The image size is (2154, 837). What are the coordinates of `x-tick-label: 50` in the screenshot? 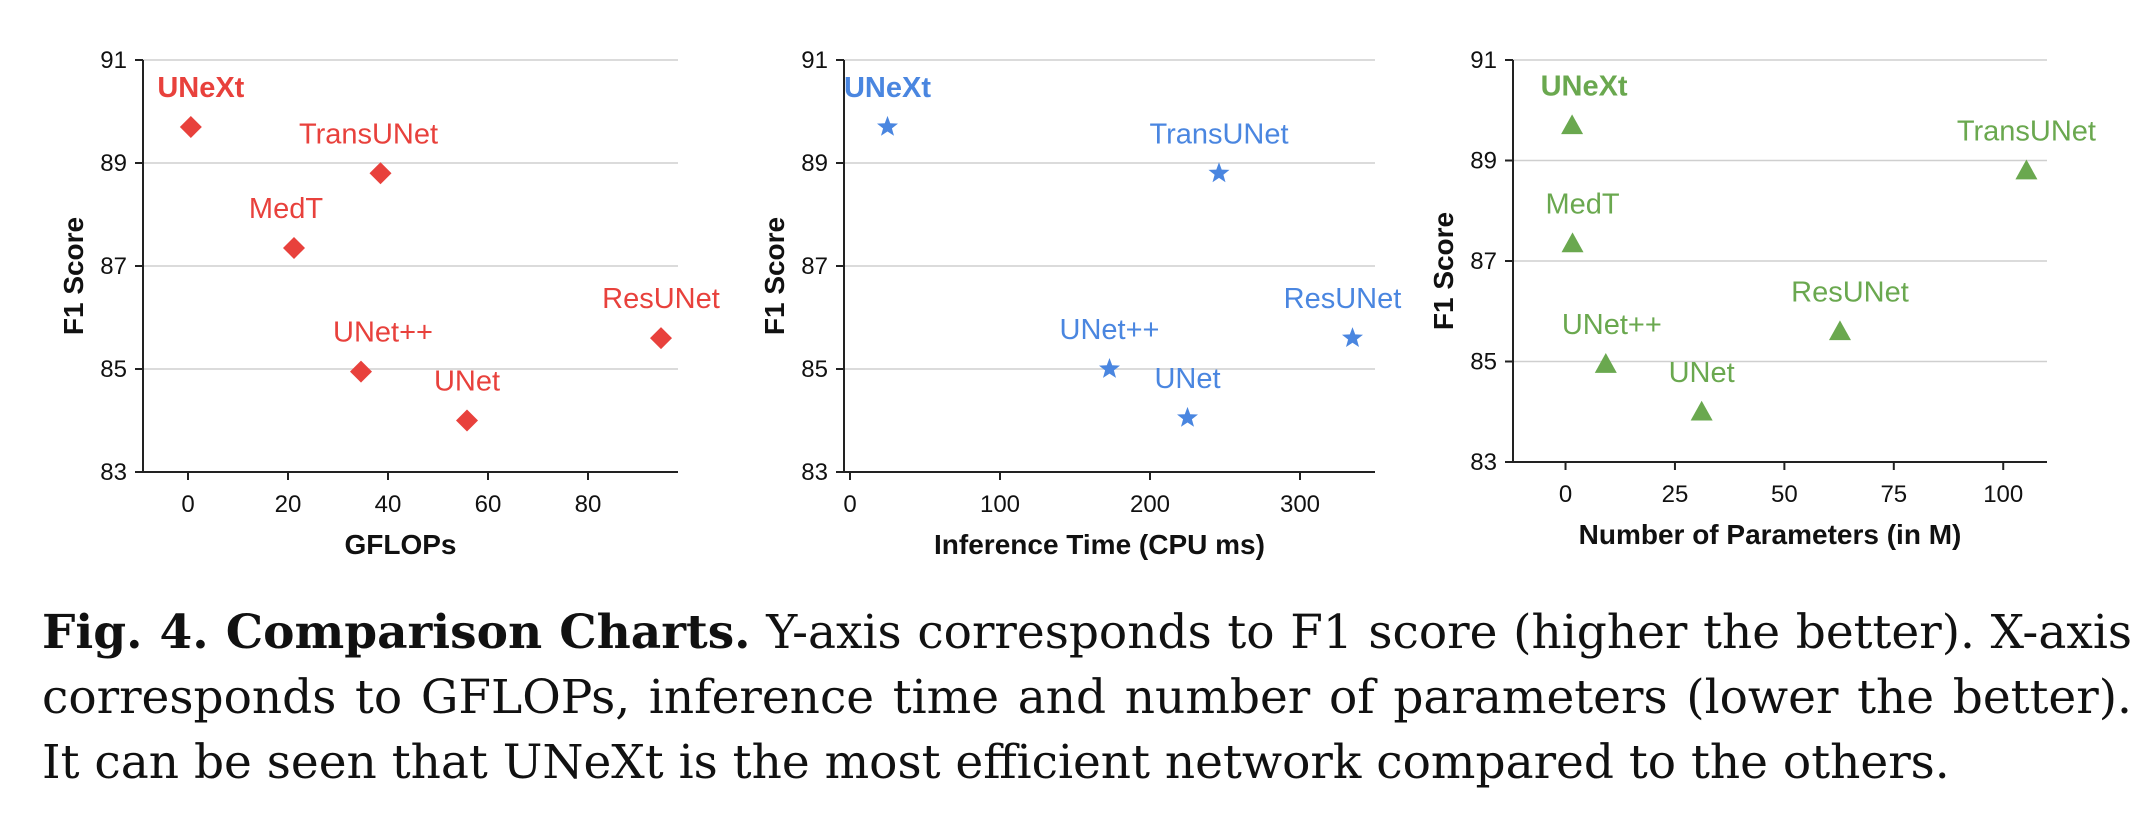 It's located at (1784, 494).